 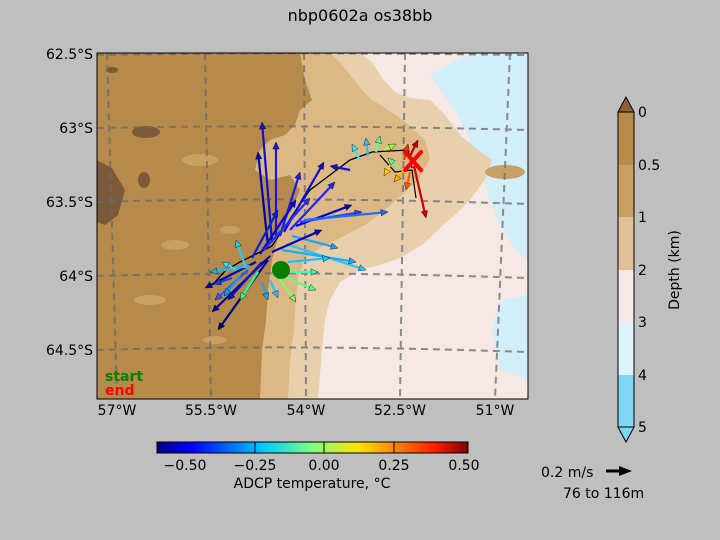 What do you see at coordinates (124, 377) in the screenshot?
I see `legend-start-label: start` at bounding box center [124, 377].